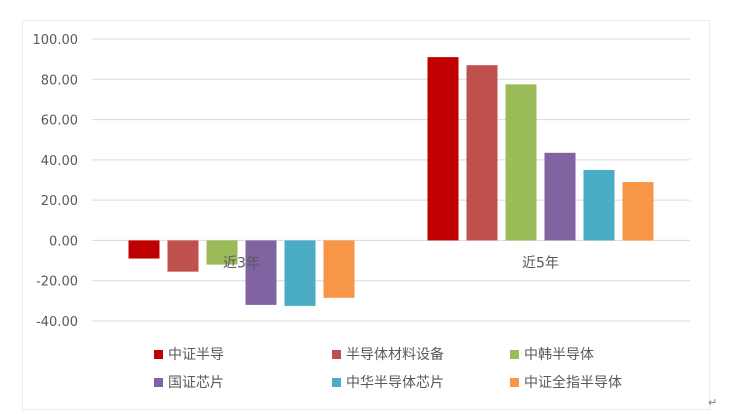 This screenshot has height=414, width=754. What do you see at coordinates (59, 161) in the screenshot?
I see `y-tick-label: 40.00` at bounding box center [59, 161].